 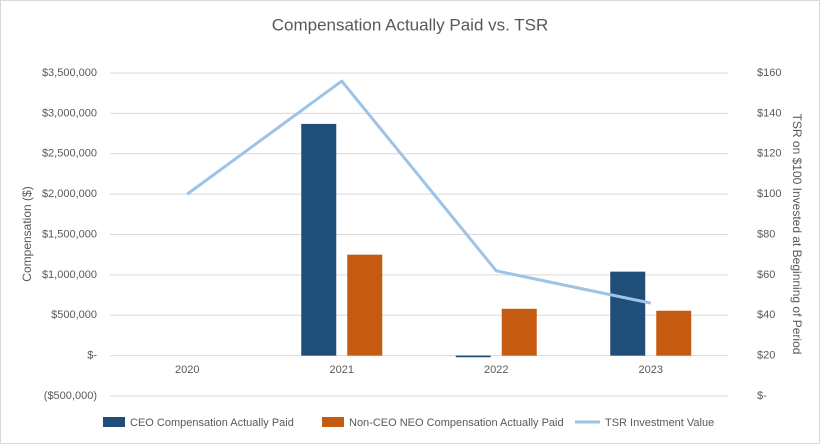 I want to click on y-tick-label: $500,000, so click(x=74, y=315).